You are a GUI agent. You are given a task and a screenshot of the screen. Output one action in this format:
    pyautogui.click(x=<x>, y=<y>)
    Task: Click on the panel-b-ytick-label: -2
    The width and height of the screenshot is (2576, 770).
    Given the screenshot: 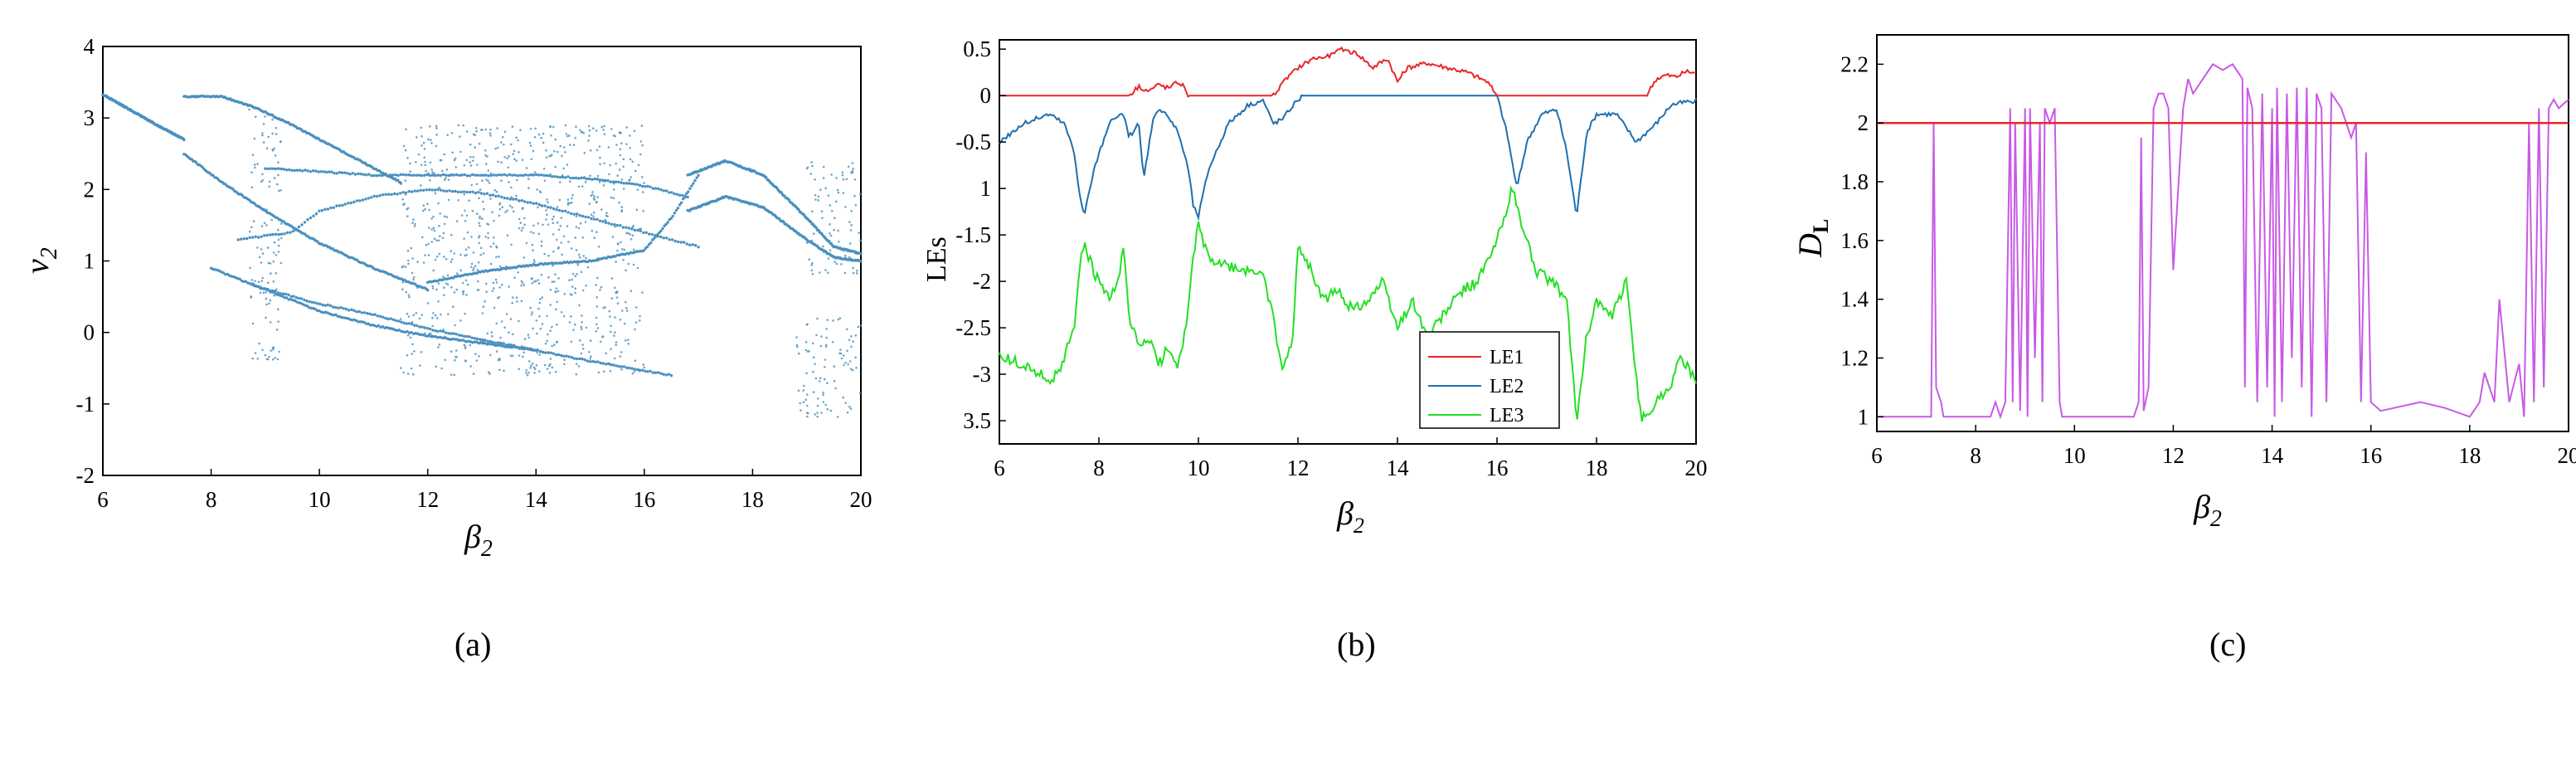 What is the action you would take?
    pyautogui.click(x=982, y=281)
    